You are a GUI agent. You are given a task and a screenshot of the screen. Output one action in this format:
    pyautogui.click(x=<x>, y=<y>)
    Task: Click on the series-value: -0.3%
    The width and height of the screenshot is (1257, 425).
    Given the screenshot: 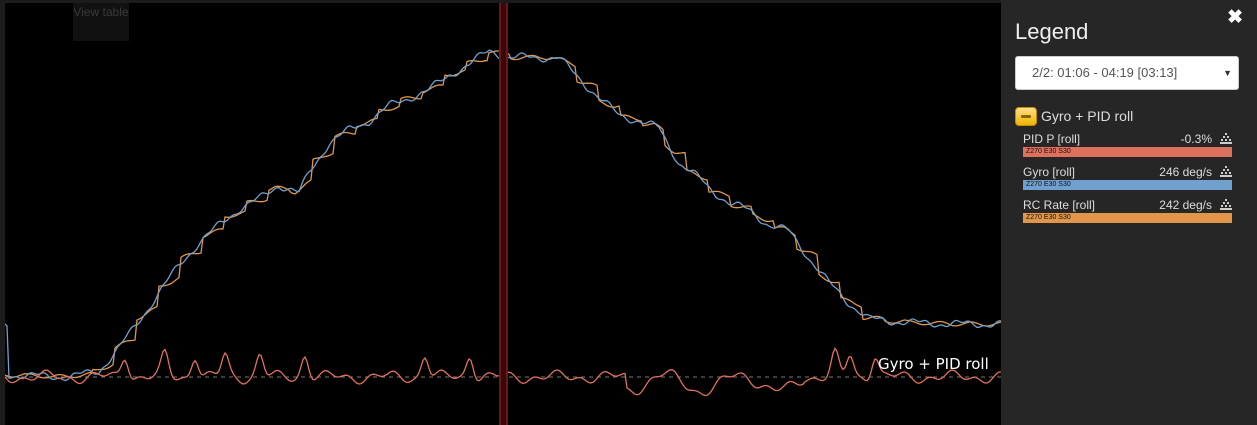 What is the action you would take?
    pyautogui.click(x=1196, y=139)
    